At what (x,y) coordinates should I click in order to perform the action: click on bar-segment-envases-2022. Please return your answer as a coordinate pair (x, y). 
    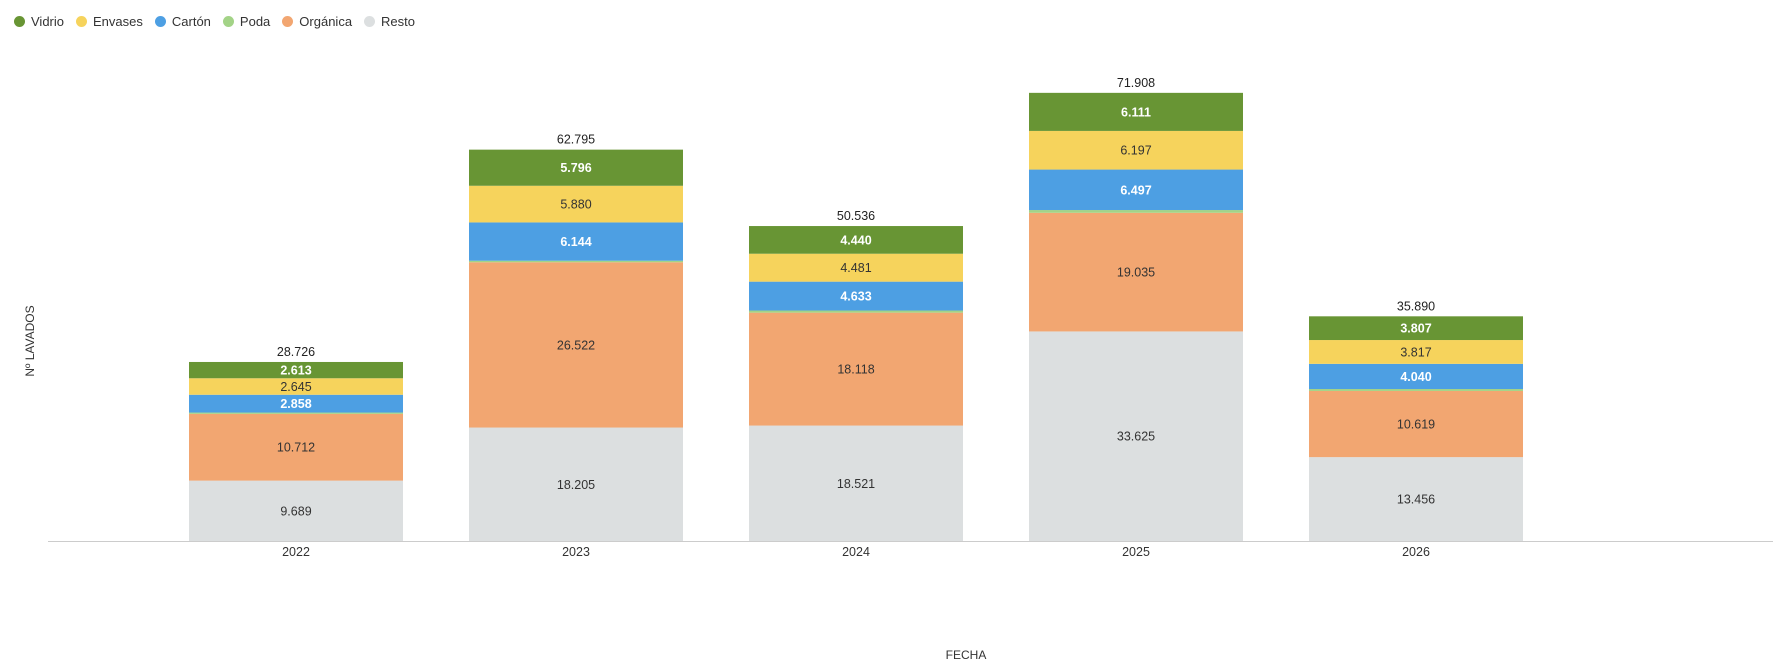
    Looking at the image, I should click on (296, 386).